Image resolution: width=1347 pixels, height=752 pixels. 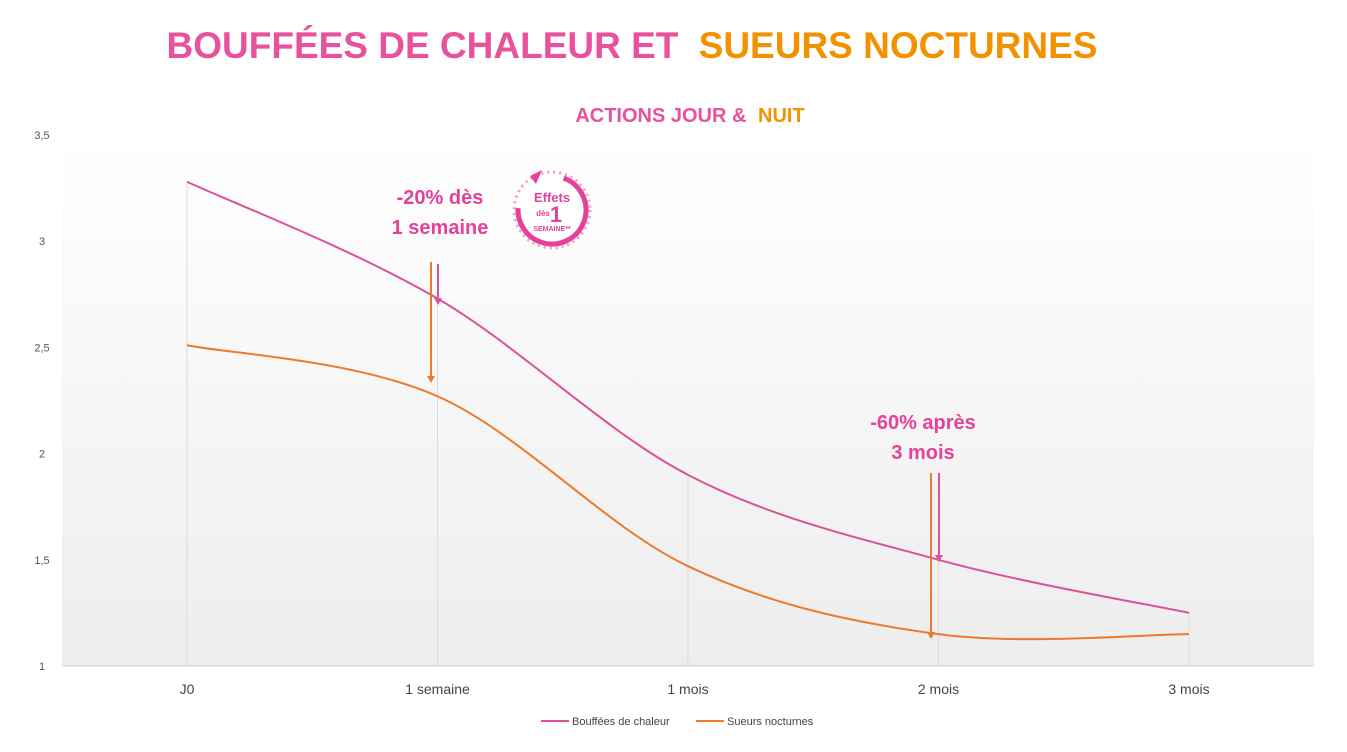 I want to click on subtitle-part-1: ACTIONS JOUR &, so click(x=660, y=116).